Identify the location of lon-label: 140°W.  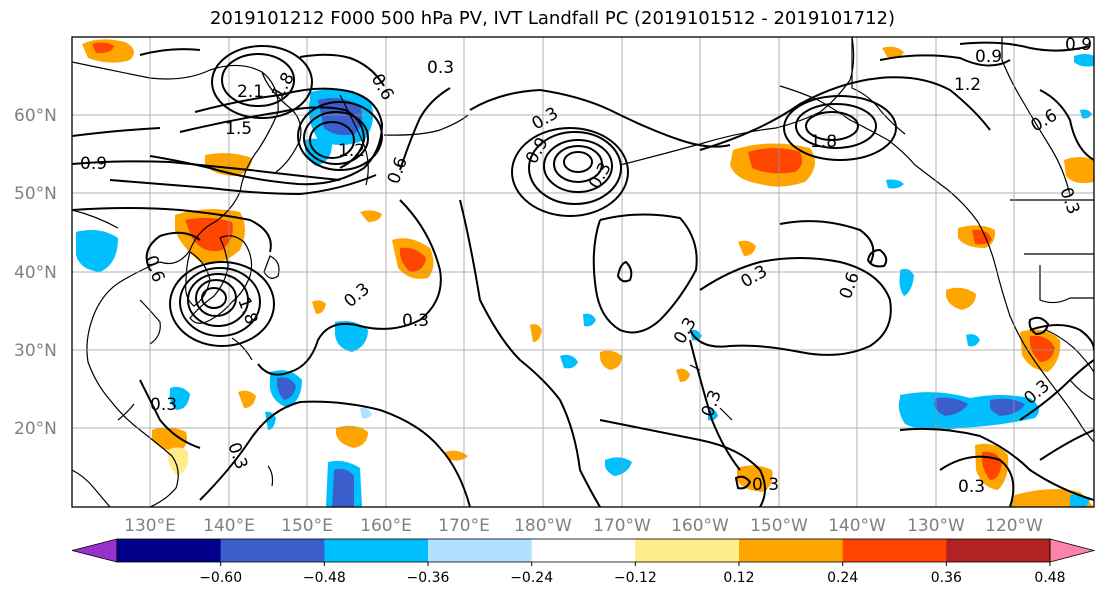
(857, 526).